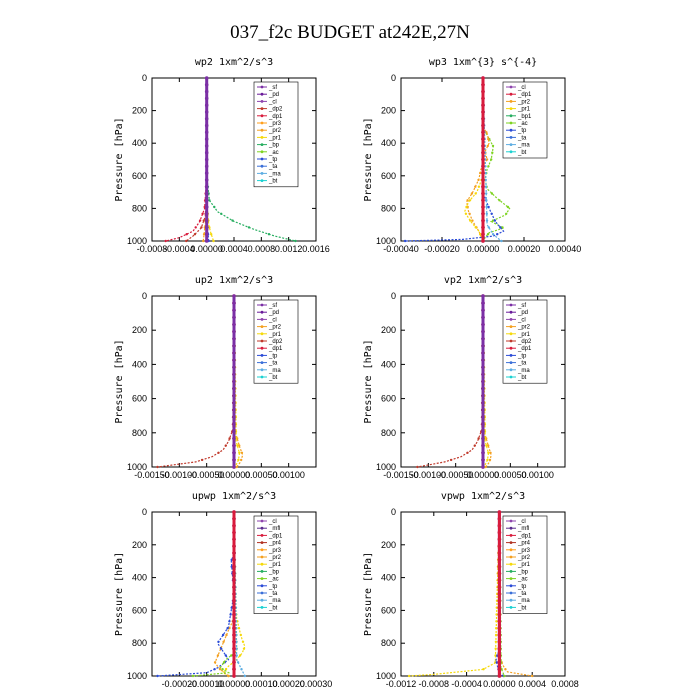 This screenshot has width=700, height=700. Describe the element at coordinates (483, 594) in the screenshot. I see `plot-frame` at that location.